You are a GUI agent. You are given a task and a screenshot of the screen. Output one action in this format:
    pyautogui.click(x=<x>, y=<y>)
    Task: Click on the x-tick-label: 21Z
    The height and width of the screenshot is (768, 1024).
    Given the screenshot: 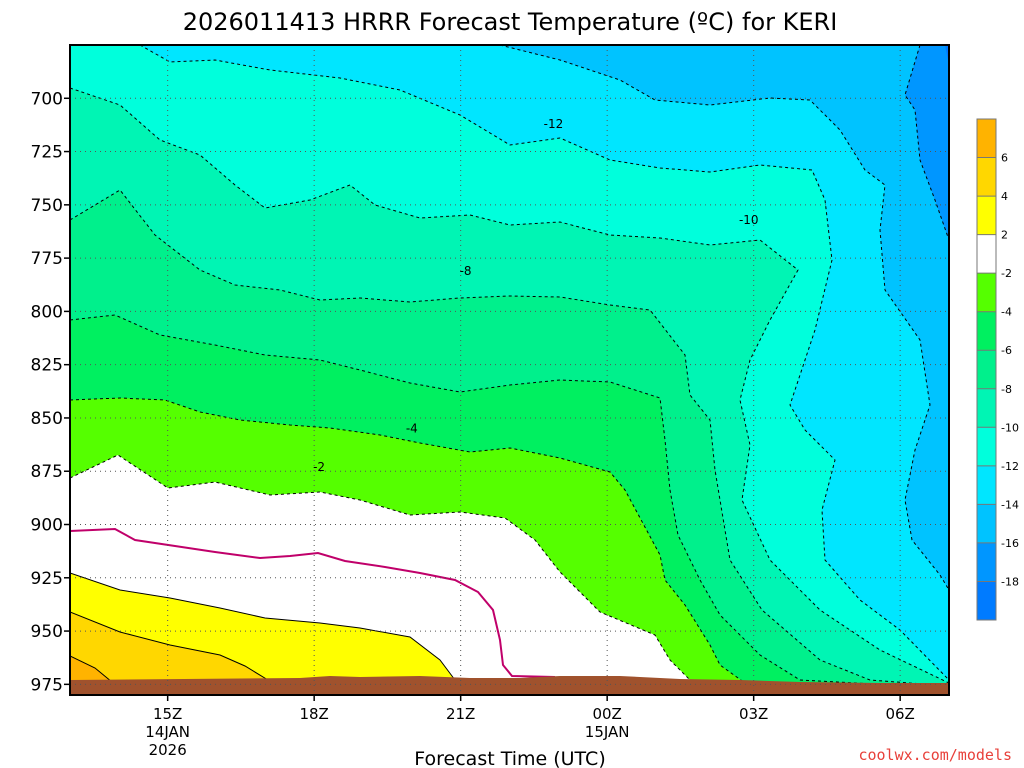 What is the action you would take?
    pyautogui.click(x=460, y=714)
    